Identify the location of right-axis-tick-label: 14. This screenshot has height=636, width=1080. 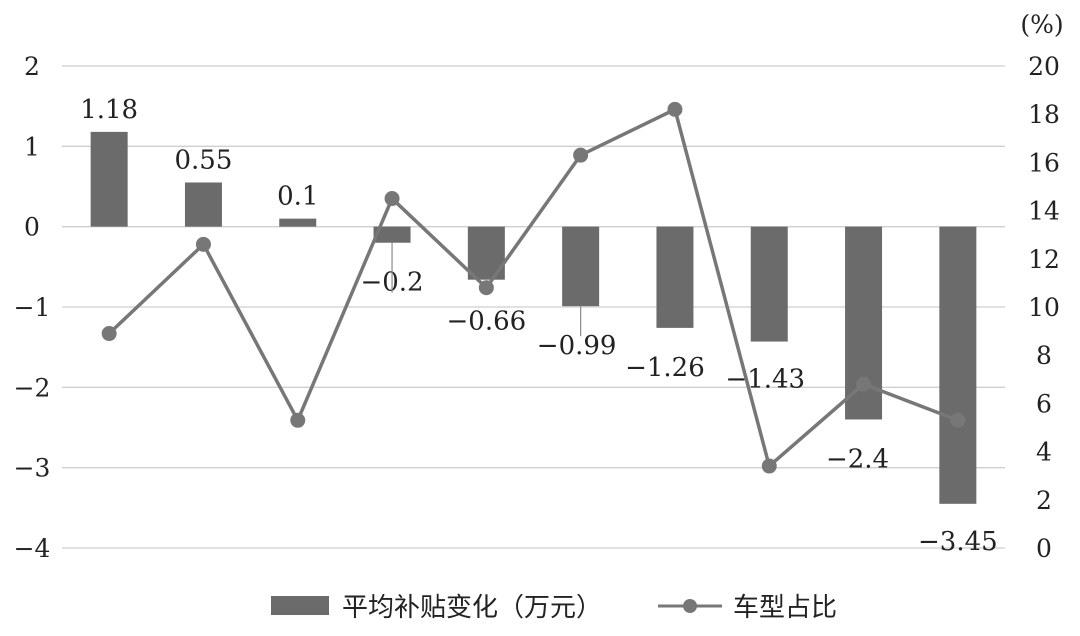
(1044, 211).